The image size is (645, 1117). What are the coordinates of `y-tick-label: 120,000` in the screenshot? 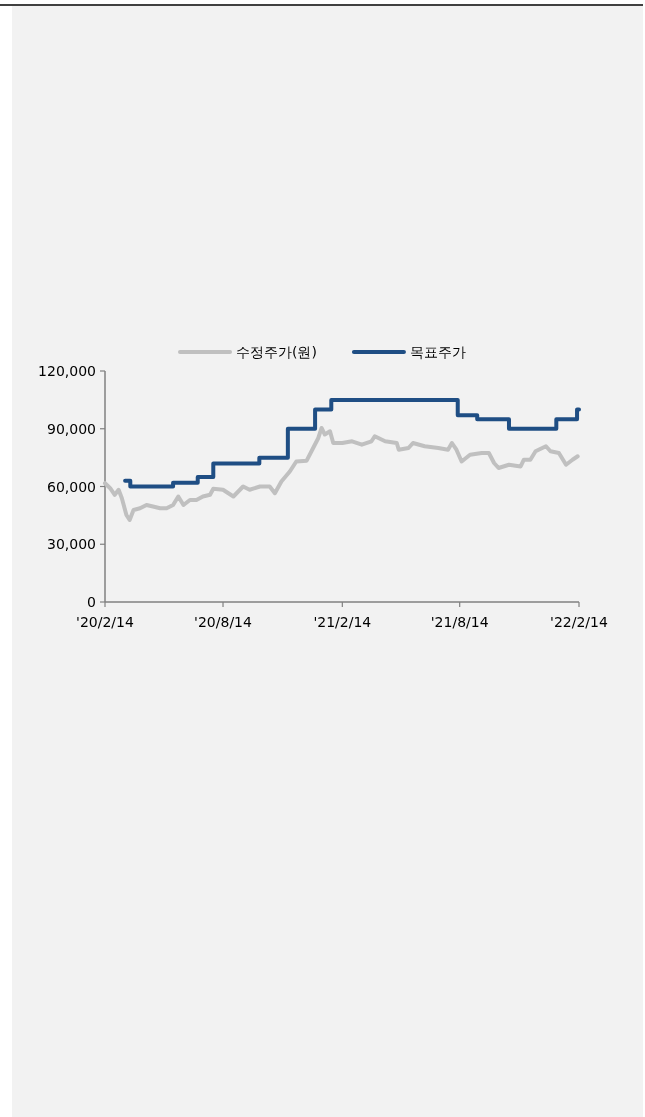 It's located at (67, 371).